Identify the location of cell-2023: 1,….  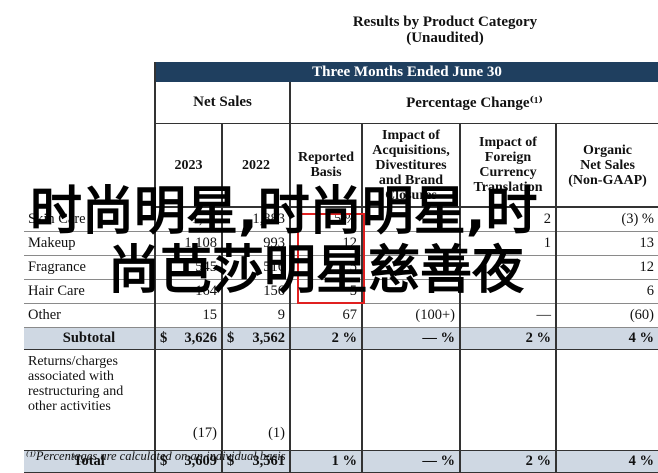
(188, 219).